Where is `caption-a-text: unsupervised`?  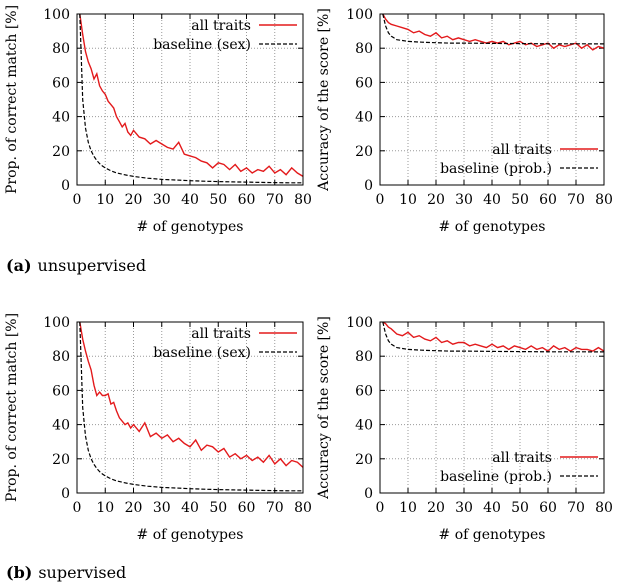 caption-a-text: unsupervised is located at coordinates (92, 265).